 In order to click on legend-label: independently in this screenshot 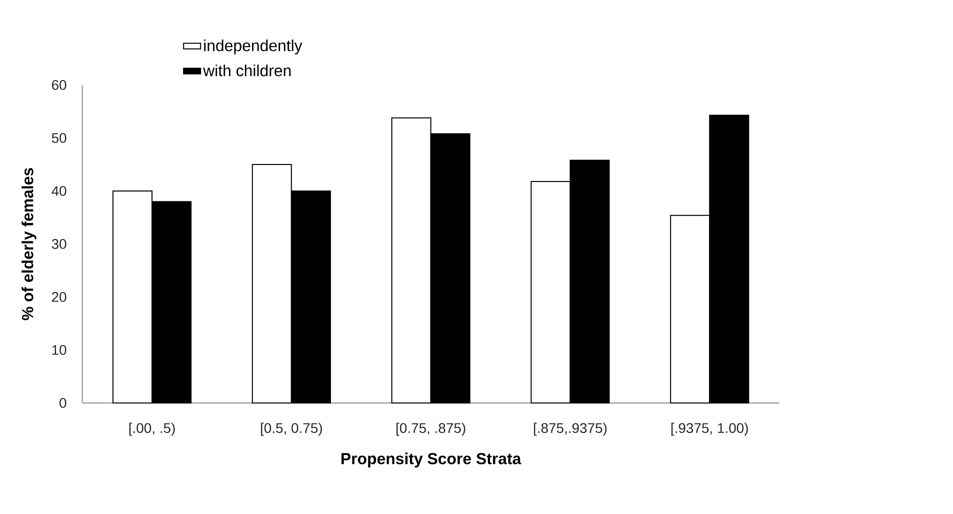, I will do `click(253, 47)`.